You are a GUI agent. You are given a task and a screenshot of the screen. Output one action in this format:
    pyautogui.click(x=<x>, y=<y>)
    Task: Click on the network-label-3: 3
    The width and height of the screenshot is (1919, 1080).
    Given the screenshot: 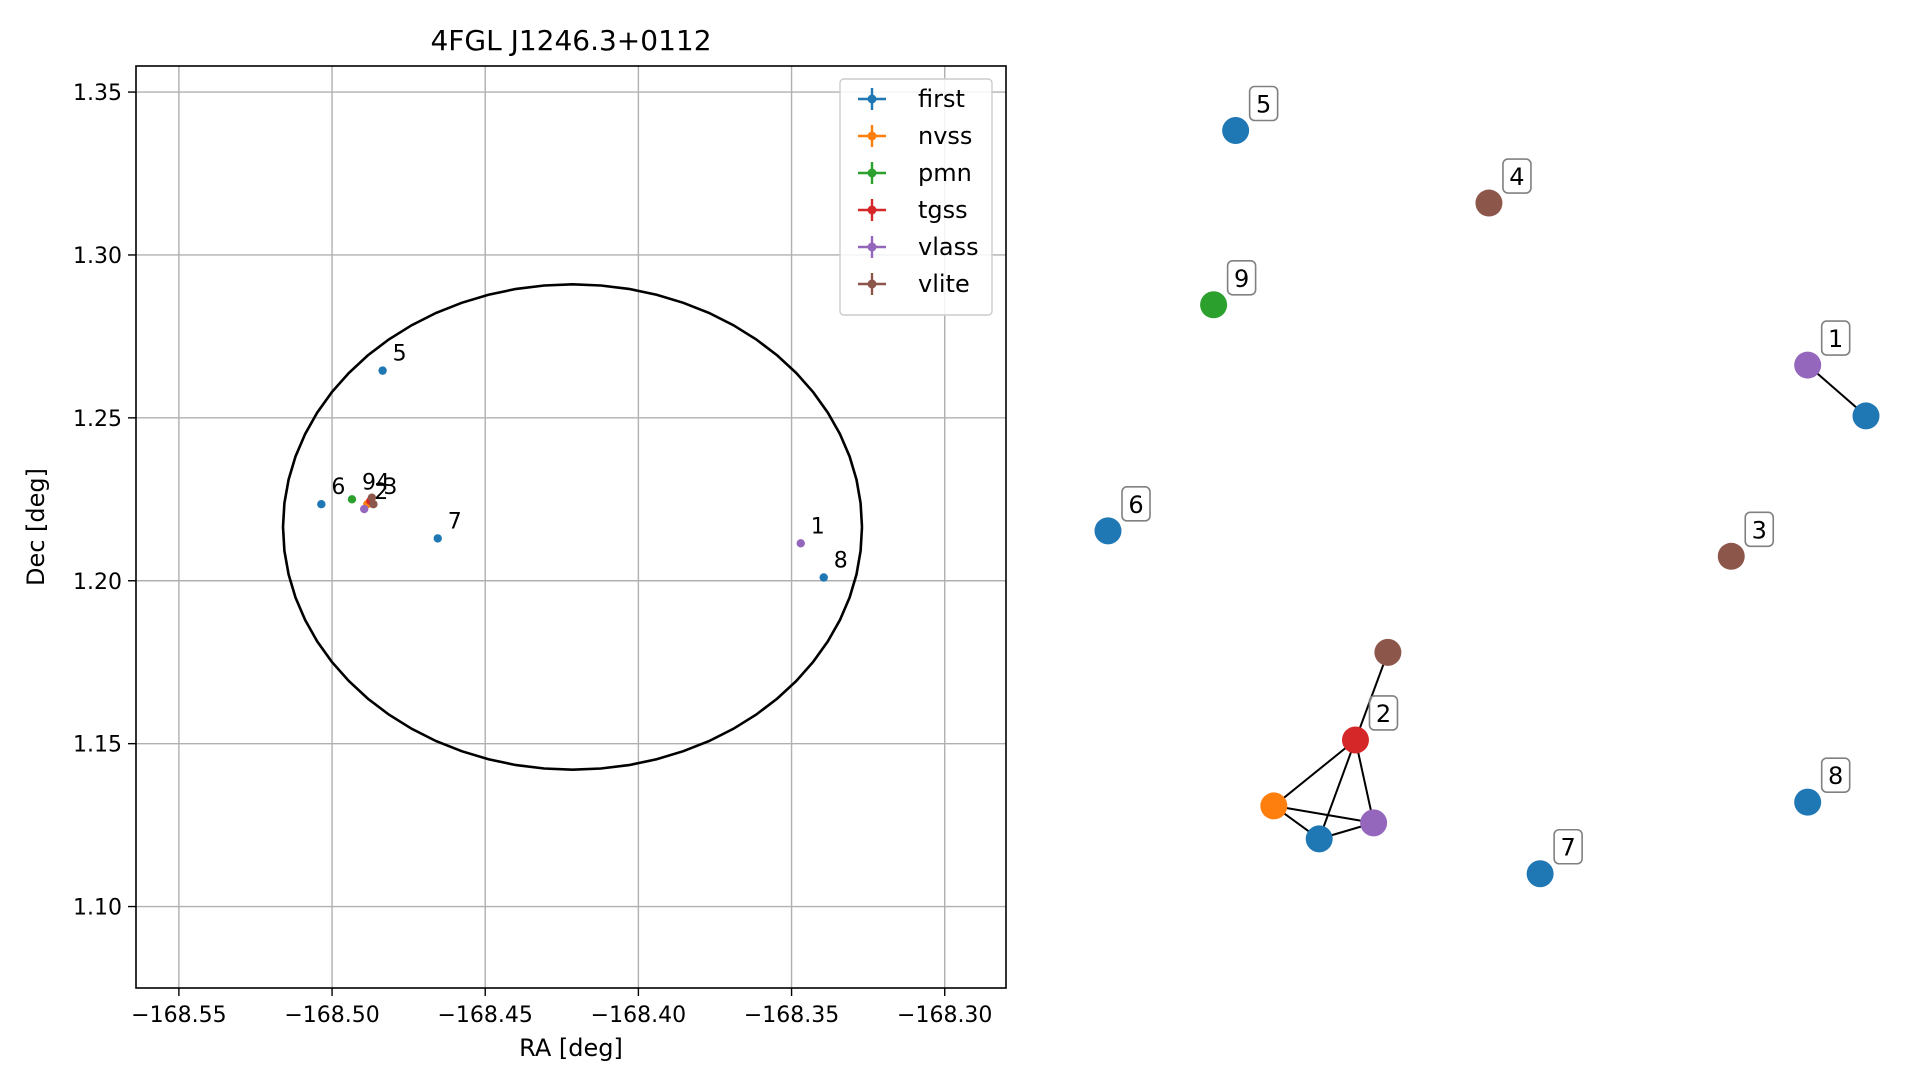 What is the action you would take?
    pyautogui.click(x=1759, y=530)
    